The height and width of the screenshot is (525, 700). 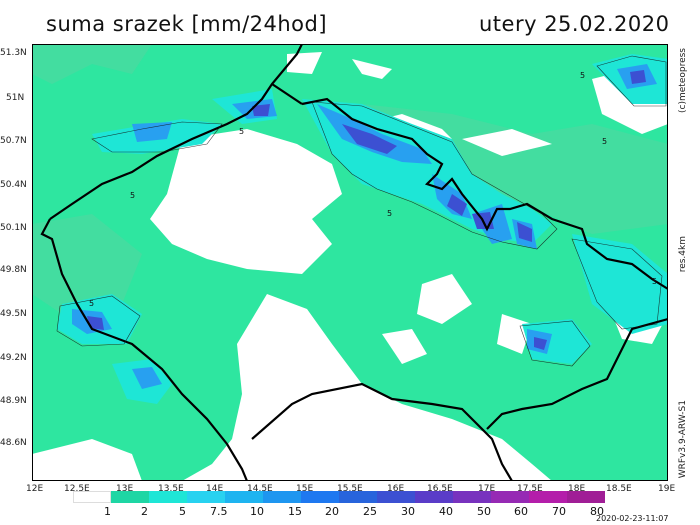 What do you see at coordinates (446, 511) in the screenshot?
I see `legend-label: 40` at bounding box center [446, 511].